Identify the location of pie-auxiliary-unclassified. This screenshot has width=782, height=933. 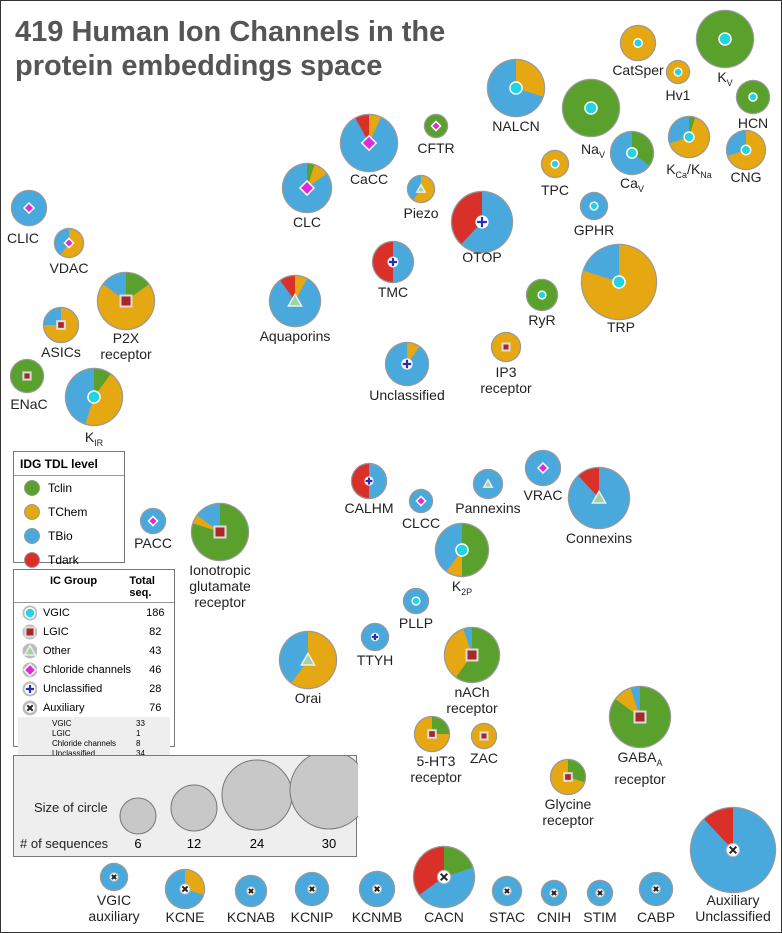
(733, 850).